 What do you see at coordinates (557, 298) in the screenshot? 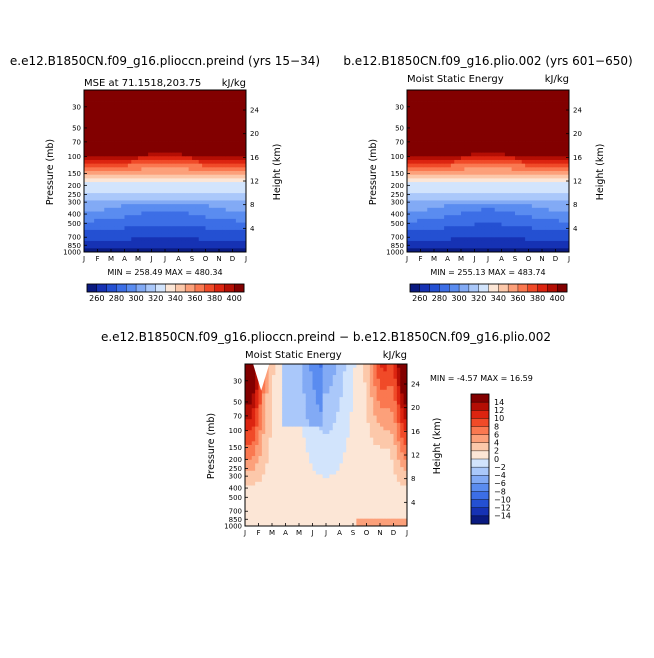
I see `colorbar-label: 400` at bounding box center [557, 298].